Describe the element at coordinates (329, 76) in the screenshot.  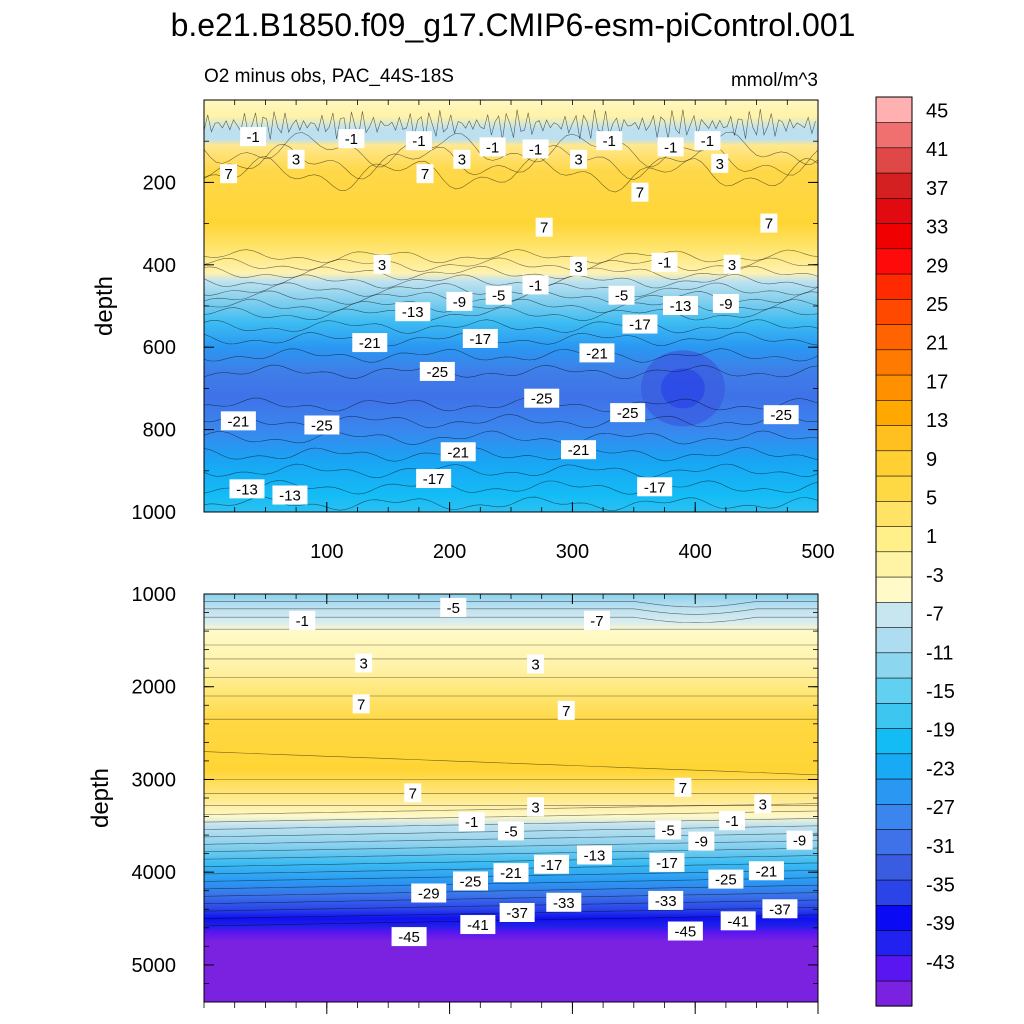
I see `upper-panel-left-label: O2 minus obs, PAC_44S-18S` at that location.